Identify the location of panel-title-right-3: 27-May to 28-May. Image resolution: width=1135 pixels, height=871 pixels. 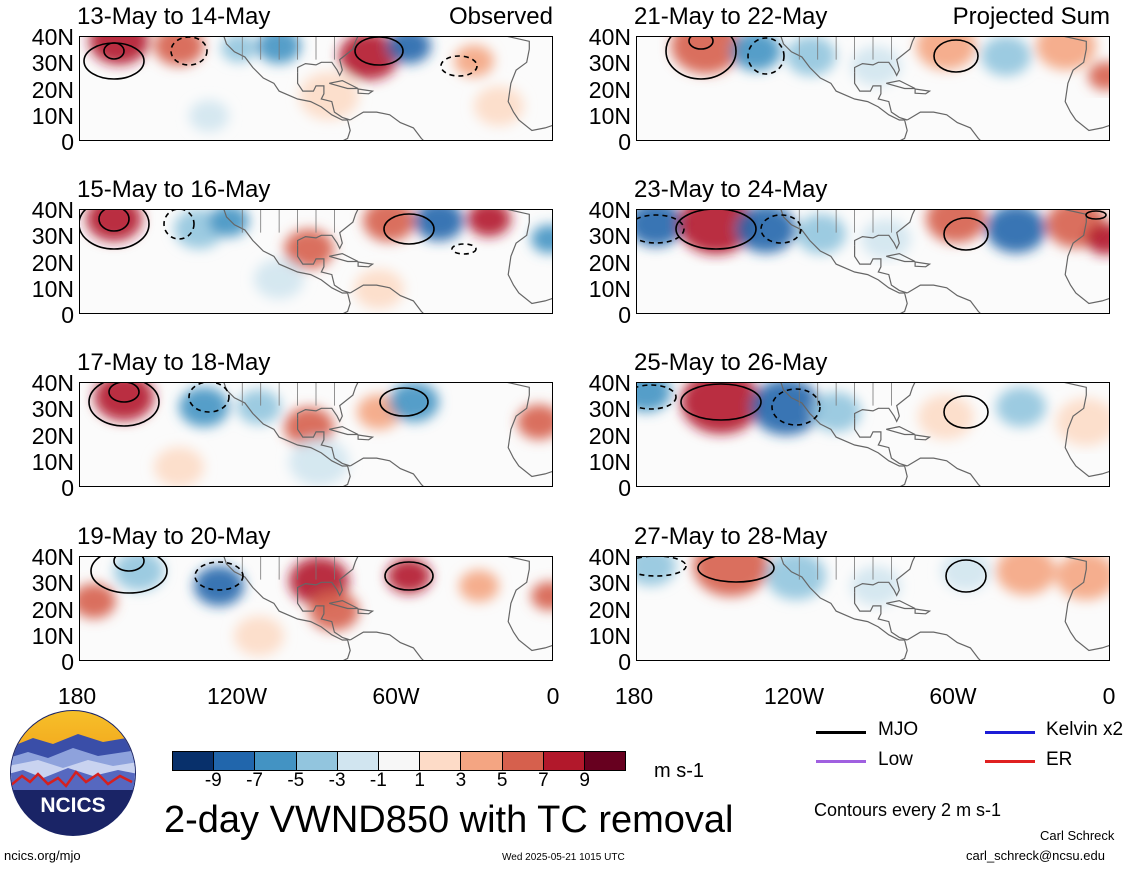
(731, 536).